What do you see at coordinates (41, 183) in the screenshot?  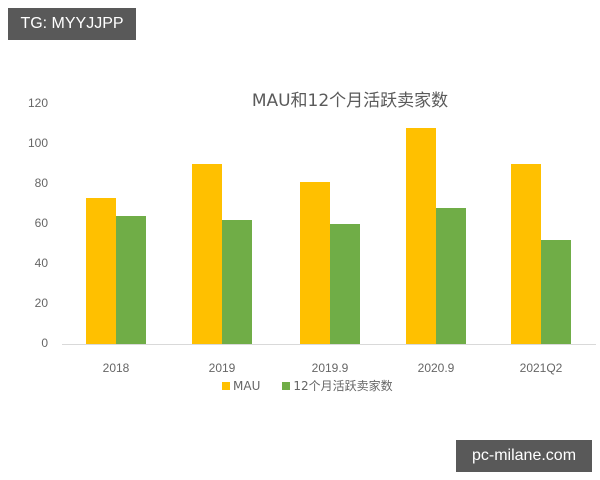 I see `y-tick-label: 80` at bounding box center [41, 183].